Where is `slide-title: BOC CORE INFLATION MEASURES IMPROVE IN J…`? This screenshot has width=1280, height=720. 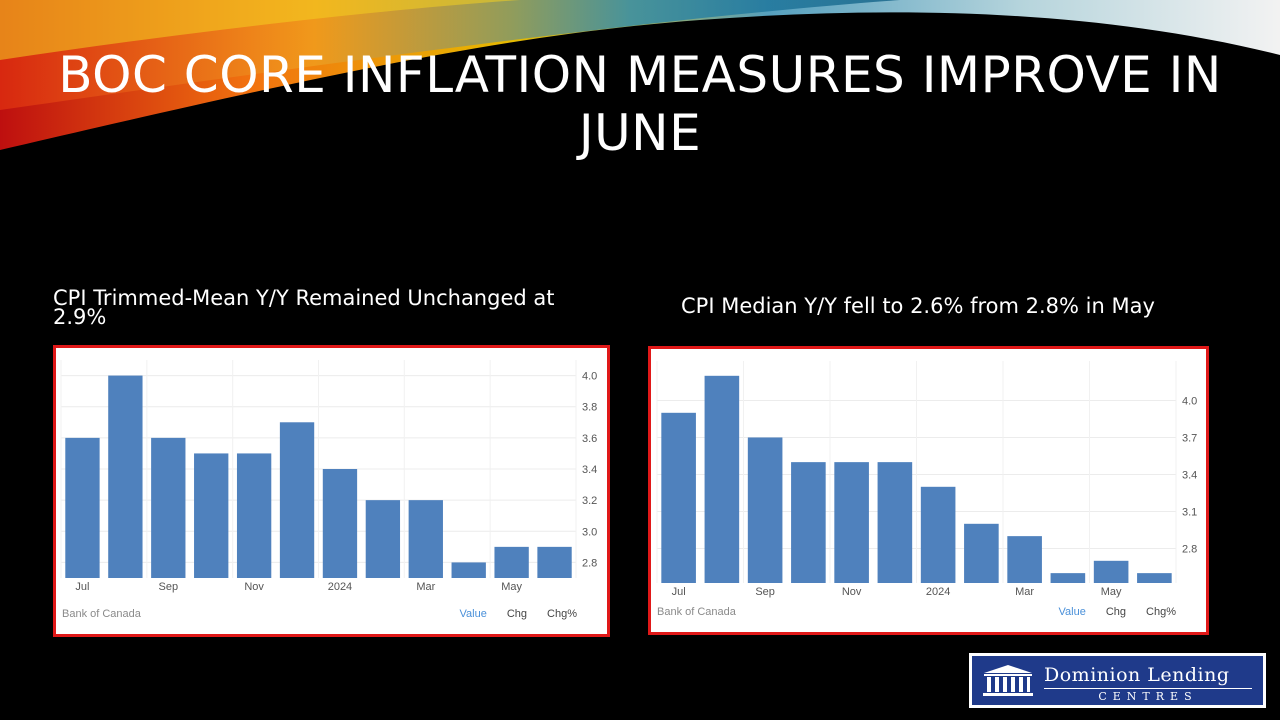
slide-title: BOC CORE INFLATION MEASURES IMPROVE IN J… is located at coordinates (640, 104).